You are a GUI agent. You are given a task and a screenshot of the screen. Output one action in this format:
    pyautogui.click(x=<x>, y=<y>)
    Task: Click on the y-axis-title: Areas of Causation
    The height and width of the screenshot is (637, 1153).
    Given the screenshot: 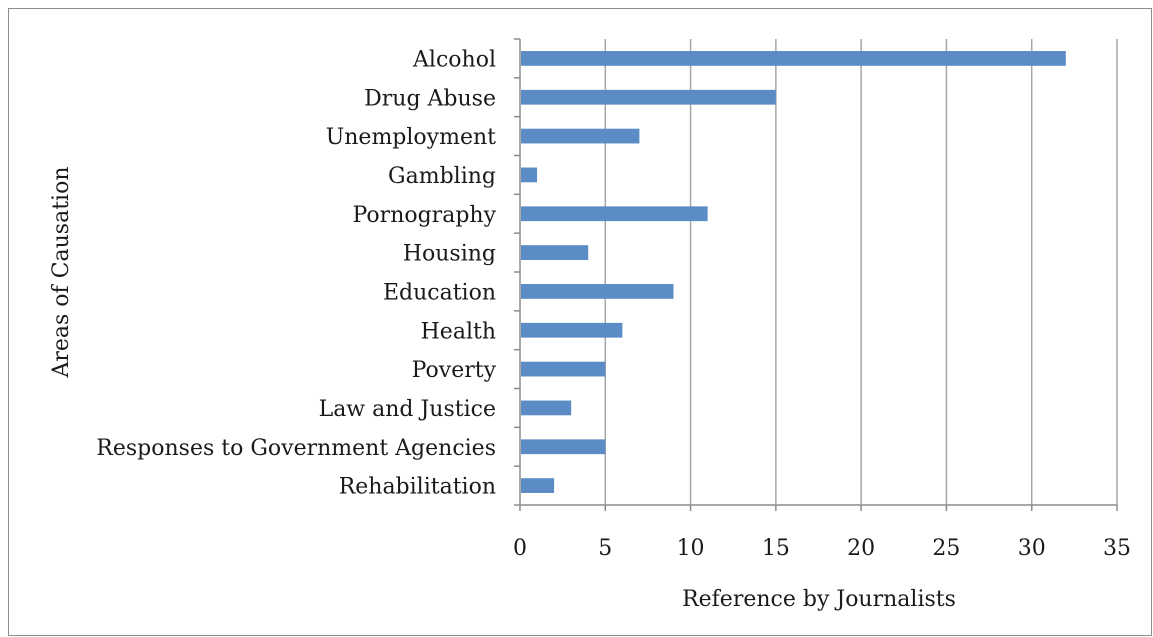 What is the action you would take?
    pyautogui.click(x=61, y=272)
    